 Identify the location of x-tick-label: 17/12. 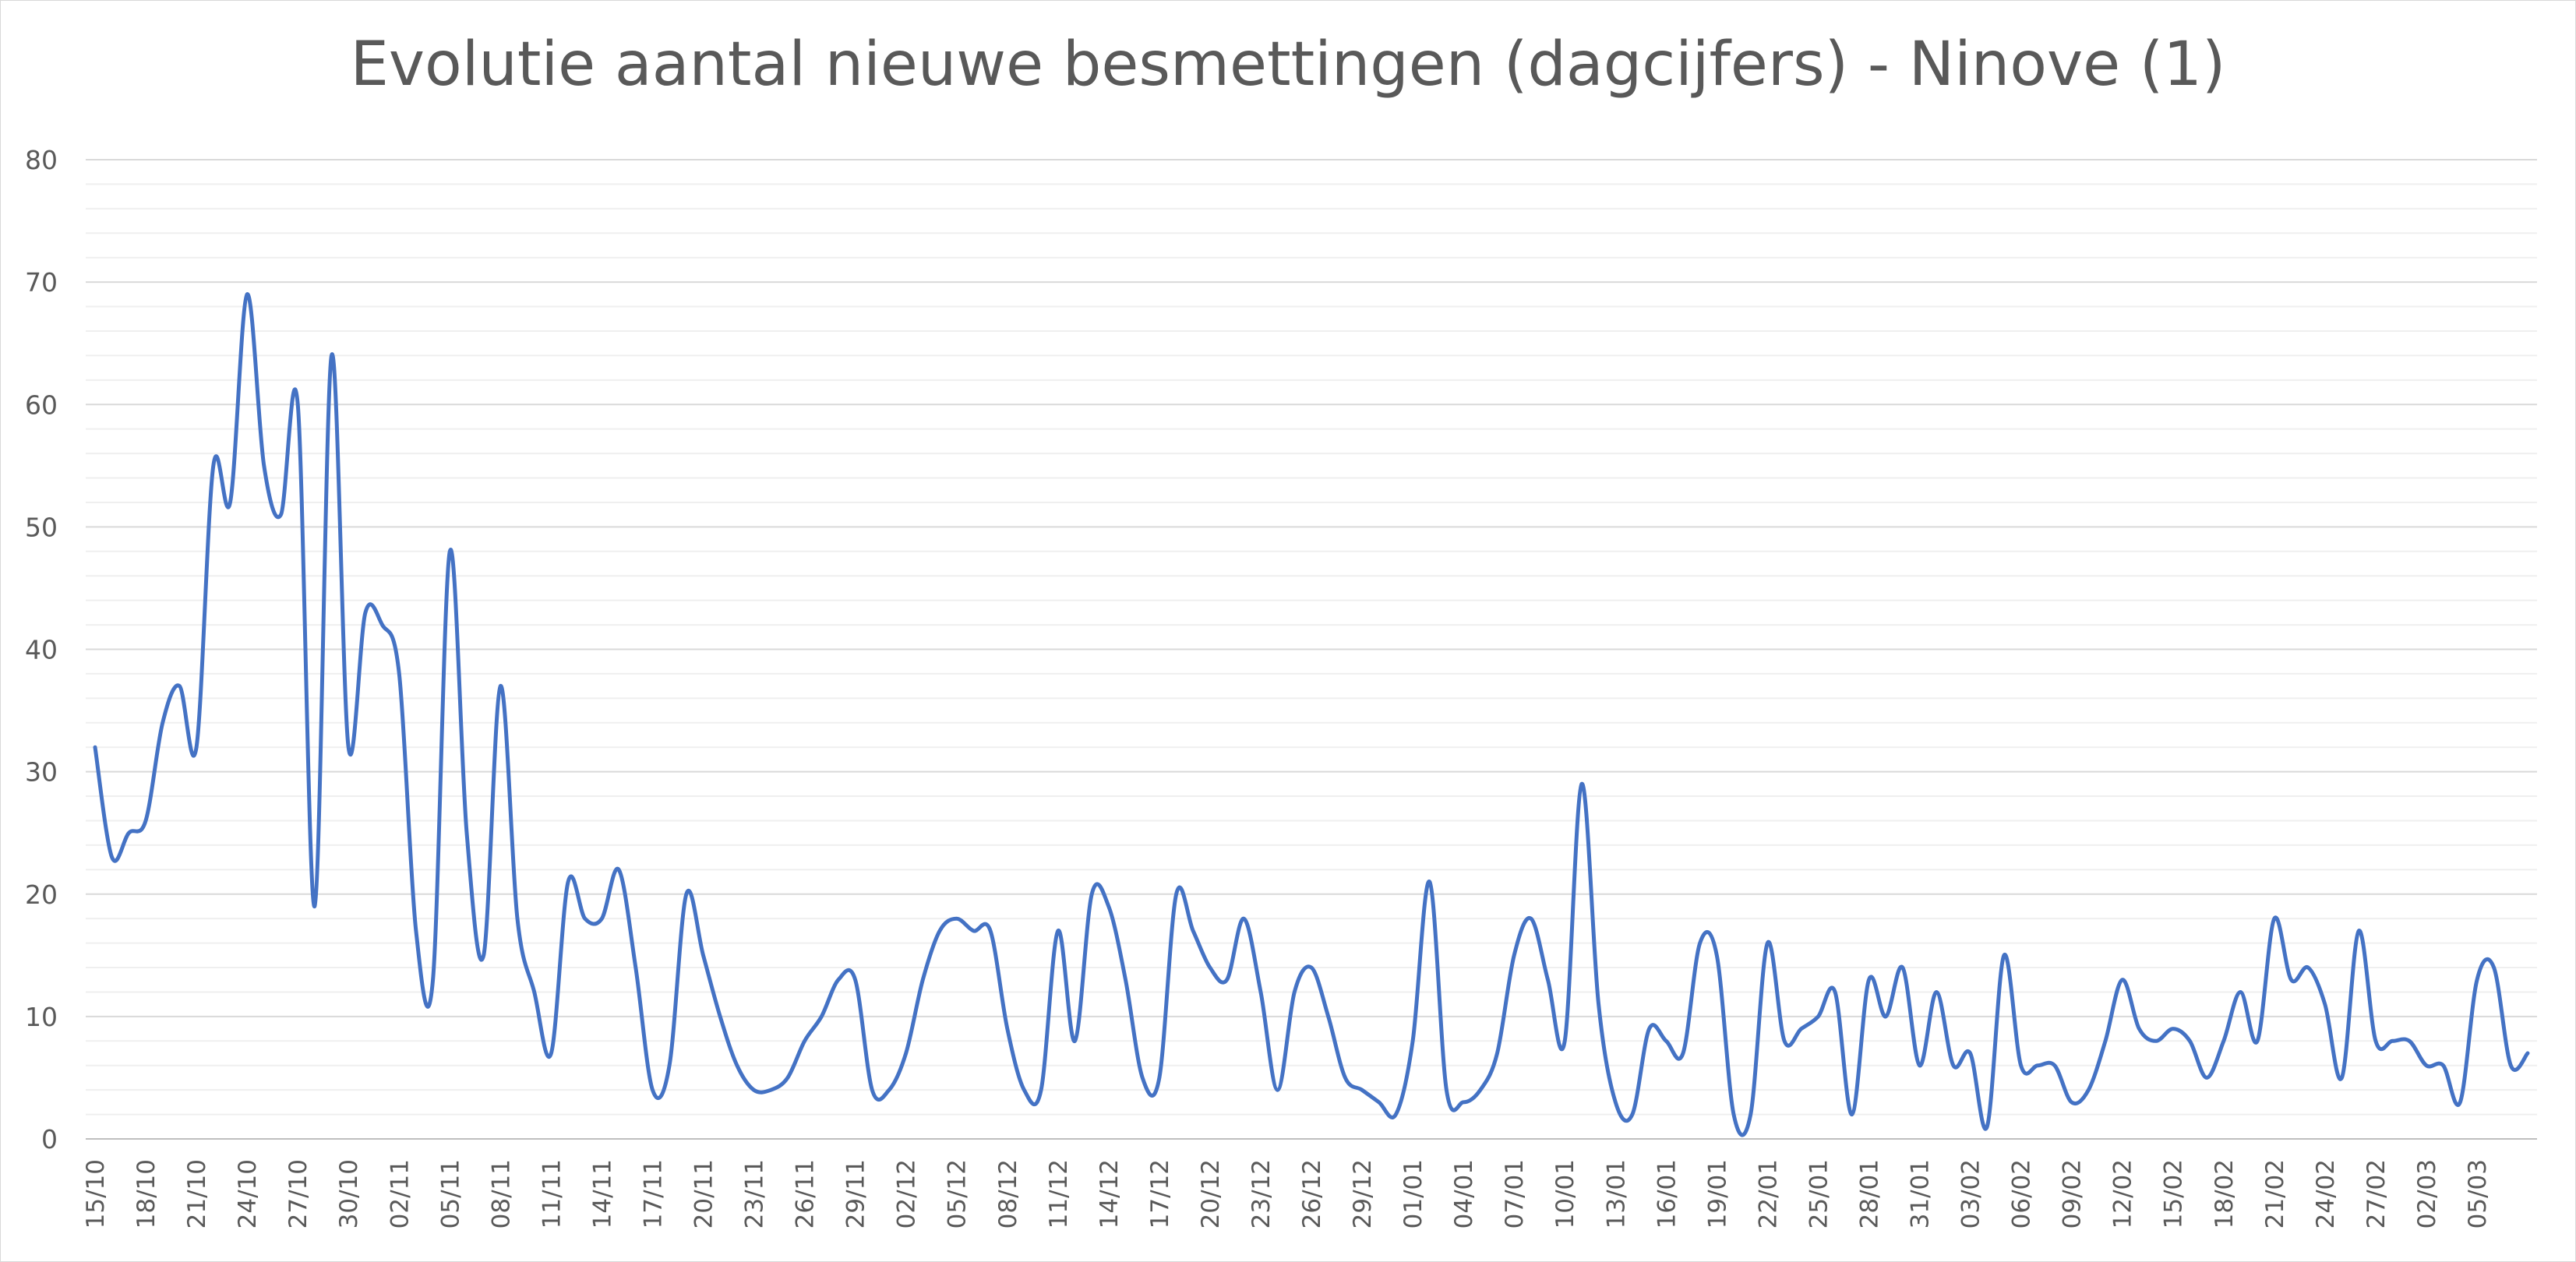
(1160, 1194).